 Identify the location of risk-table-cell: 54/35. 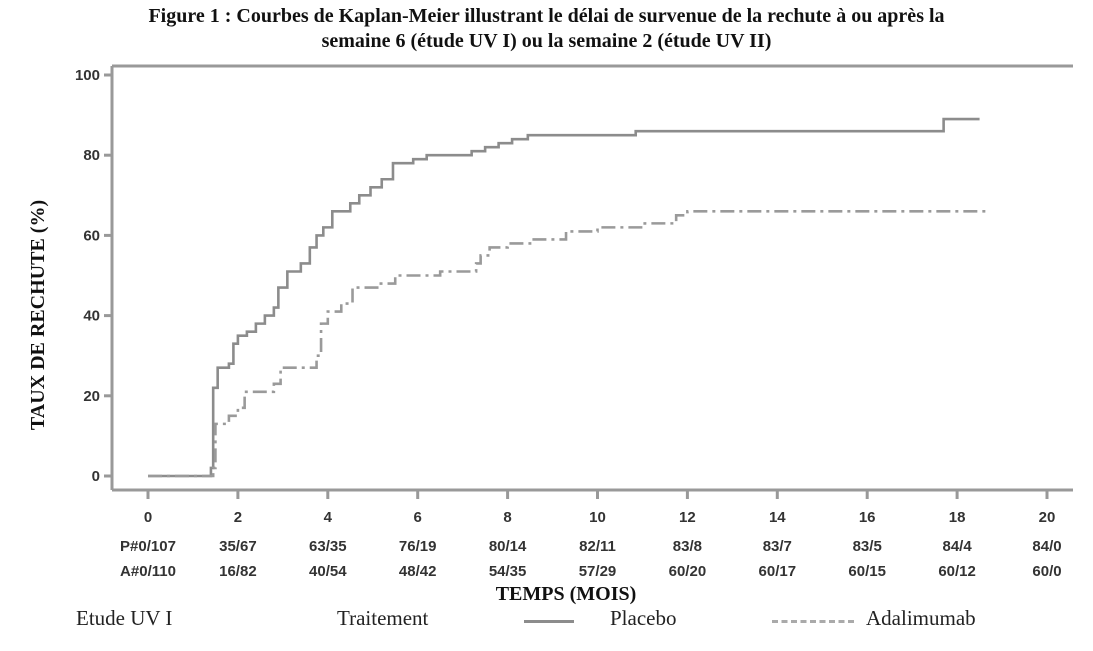
(508, 571).